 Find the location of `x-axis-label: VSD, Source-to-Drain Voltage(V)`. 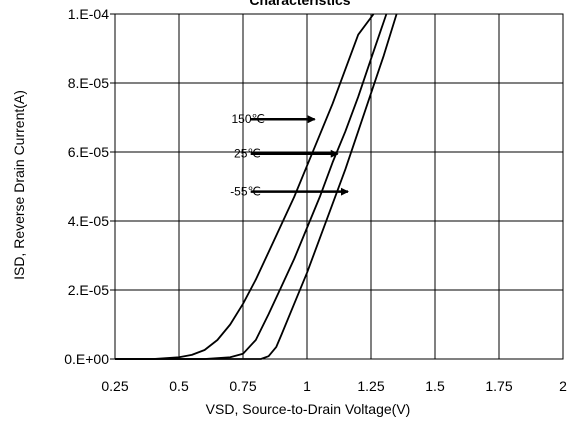

x-axis-label: VSD, Source-to-Drain Voltage(V) is located at coordinates (308, 409).